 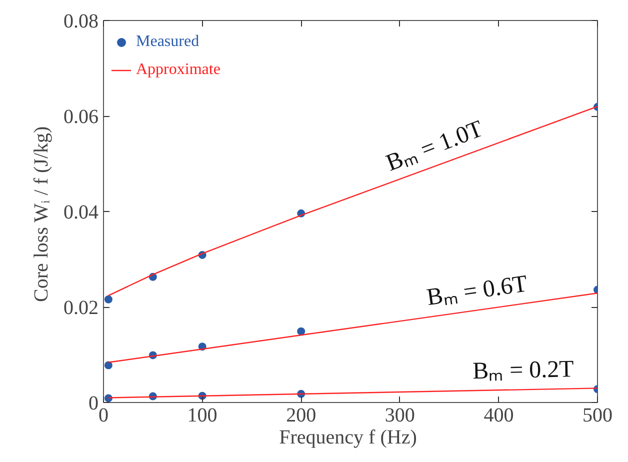 I want to click on y-tick-label: 0.08, so click(x=81, y=21).